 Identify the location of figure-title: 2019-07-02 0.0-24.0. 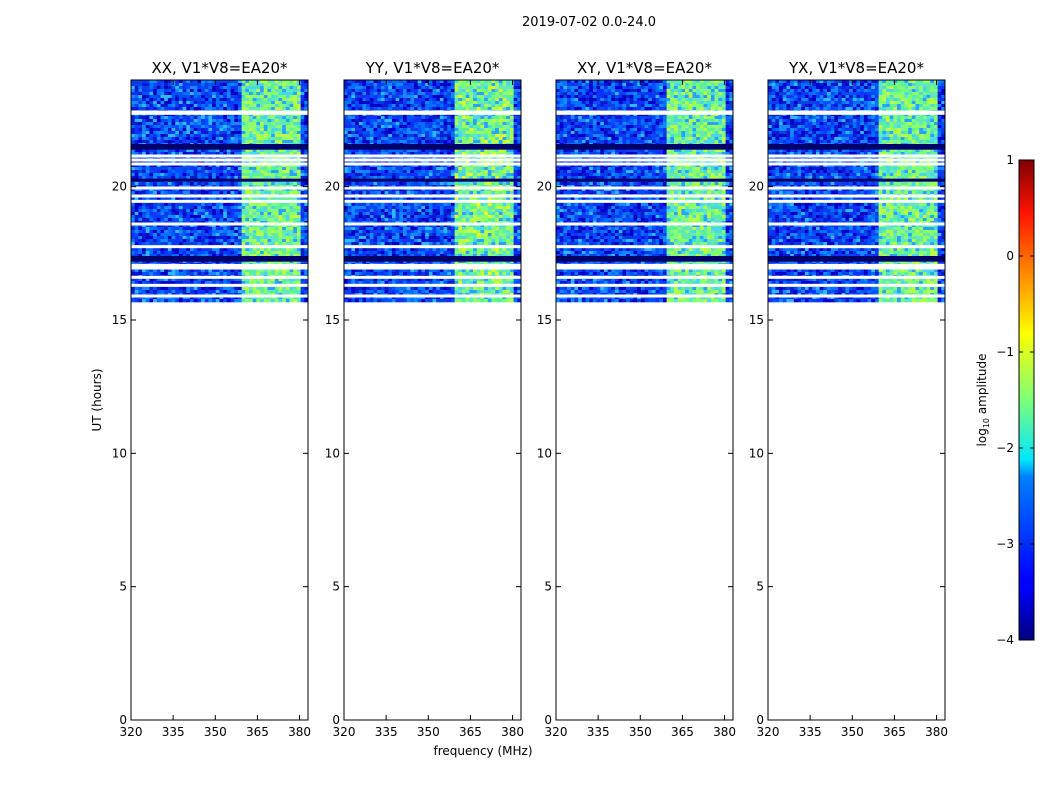
(589, 22).